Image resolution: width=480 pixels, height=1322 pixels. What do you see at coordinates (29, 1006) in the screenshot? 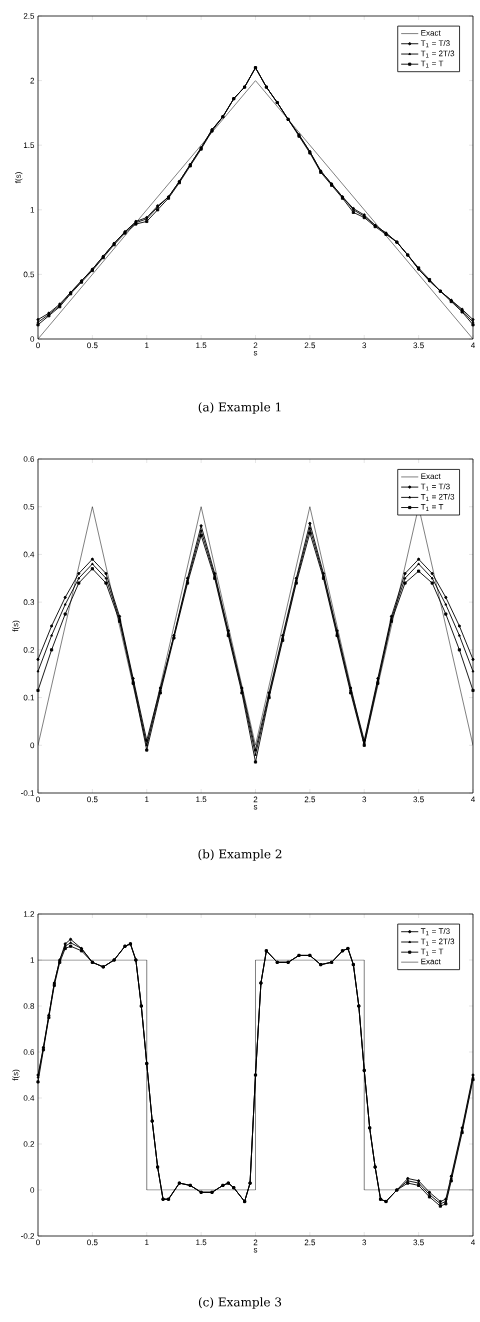
I see `y-tick-label: 0.8` at bounding box center [29, 1006].